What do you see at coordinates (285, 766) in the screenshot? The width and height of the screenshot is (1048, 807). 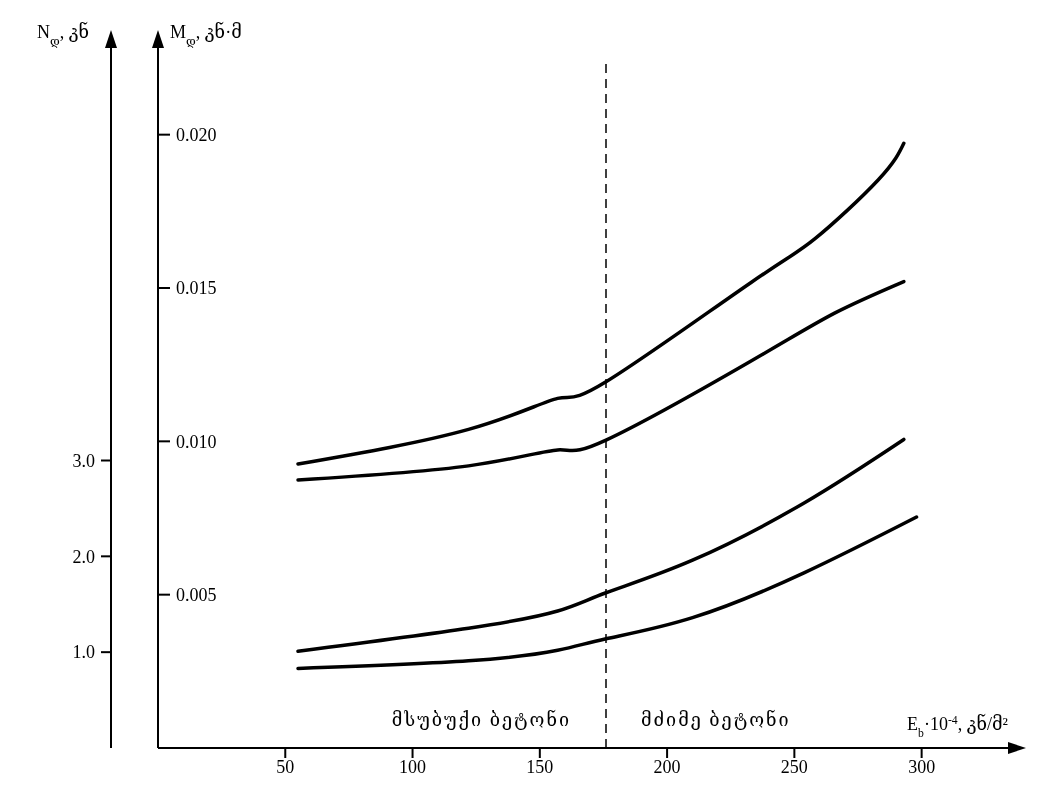 I see `x-tick-label: 50` at bounding box center [285, 766].